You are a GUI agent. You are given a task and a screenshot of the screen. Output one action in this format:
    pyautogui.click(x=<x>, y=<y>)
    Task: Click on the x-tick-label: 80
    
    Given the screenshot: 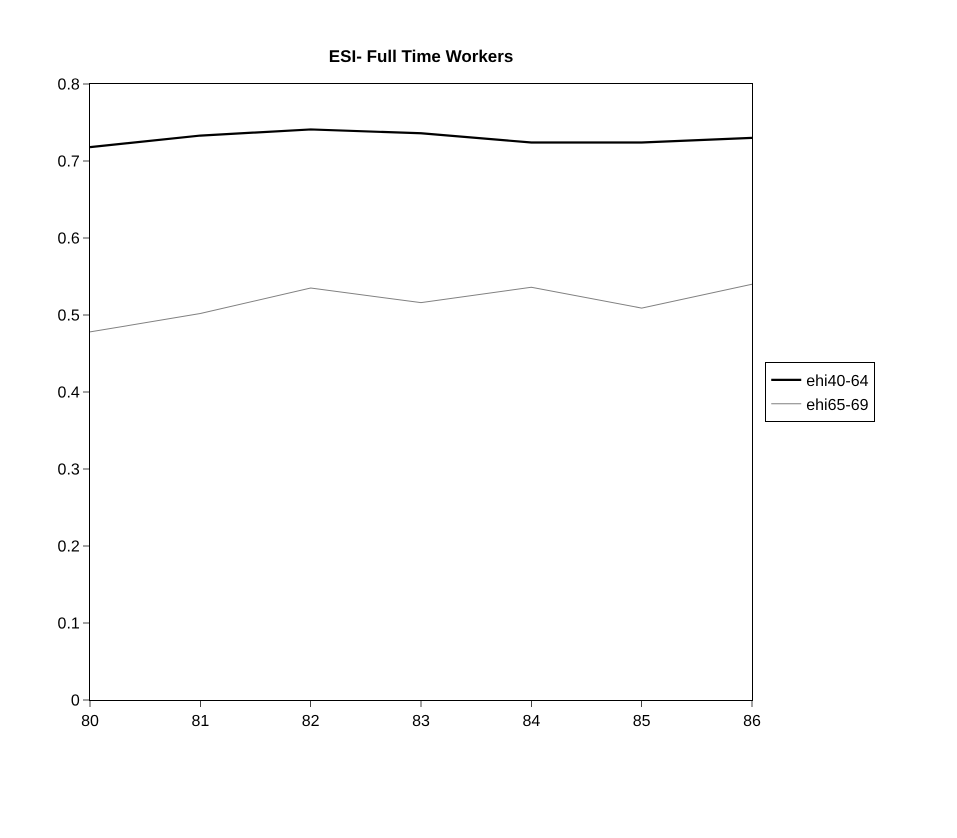 What is the action you would take?
    pyautogui.click(x=90, y=721)
    